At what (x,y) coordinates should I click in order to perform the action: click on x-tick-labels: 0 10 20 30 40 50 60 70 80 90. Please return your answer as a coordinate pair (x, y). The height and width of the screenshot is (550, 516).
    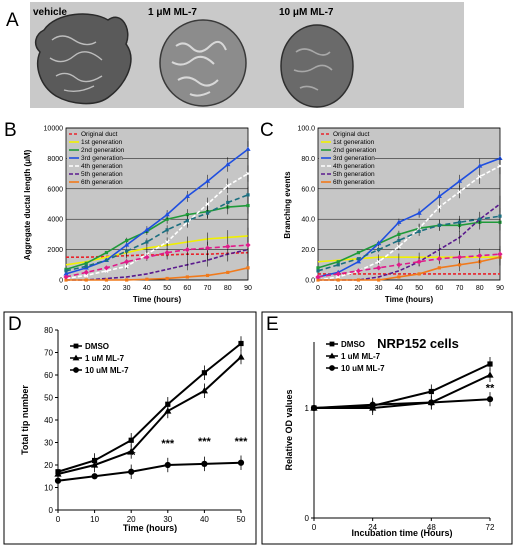
    Looking at the image, I should click on (158, 288).